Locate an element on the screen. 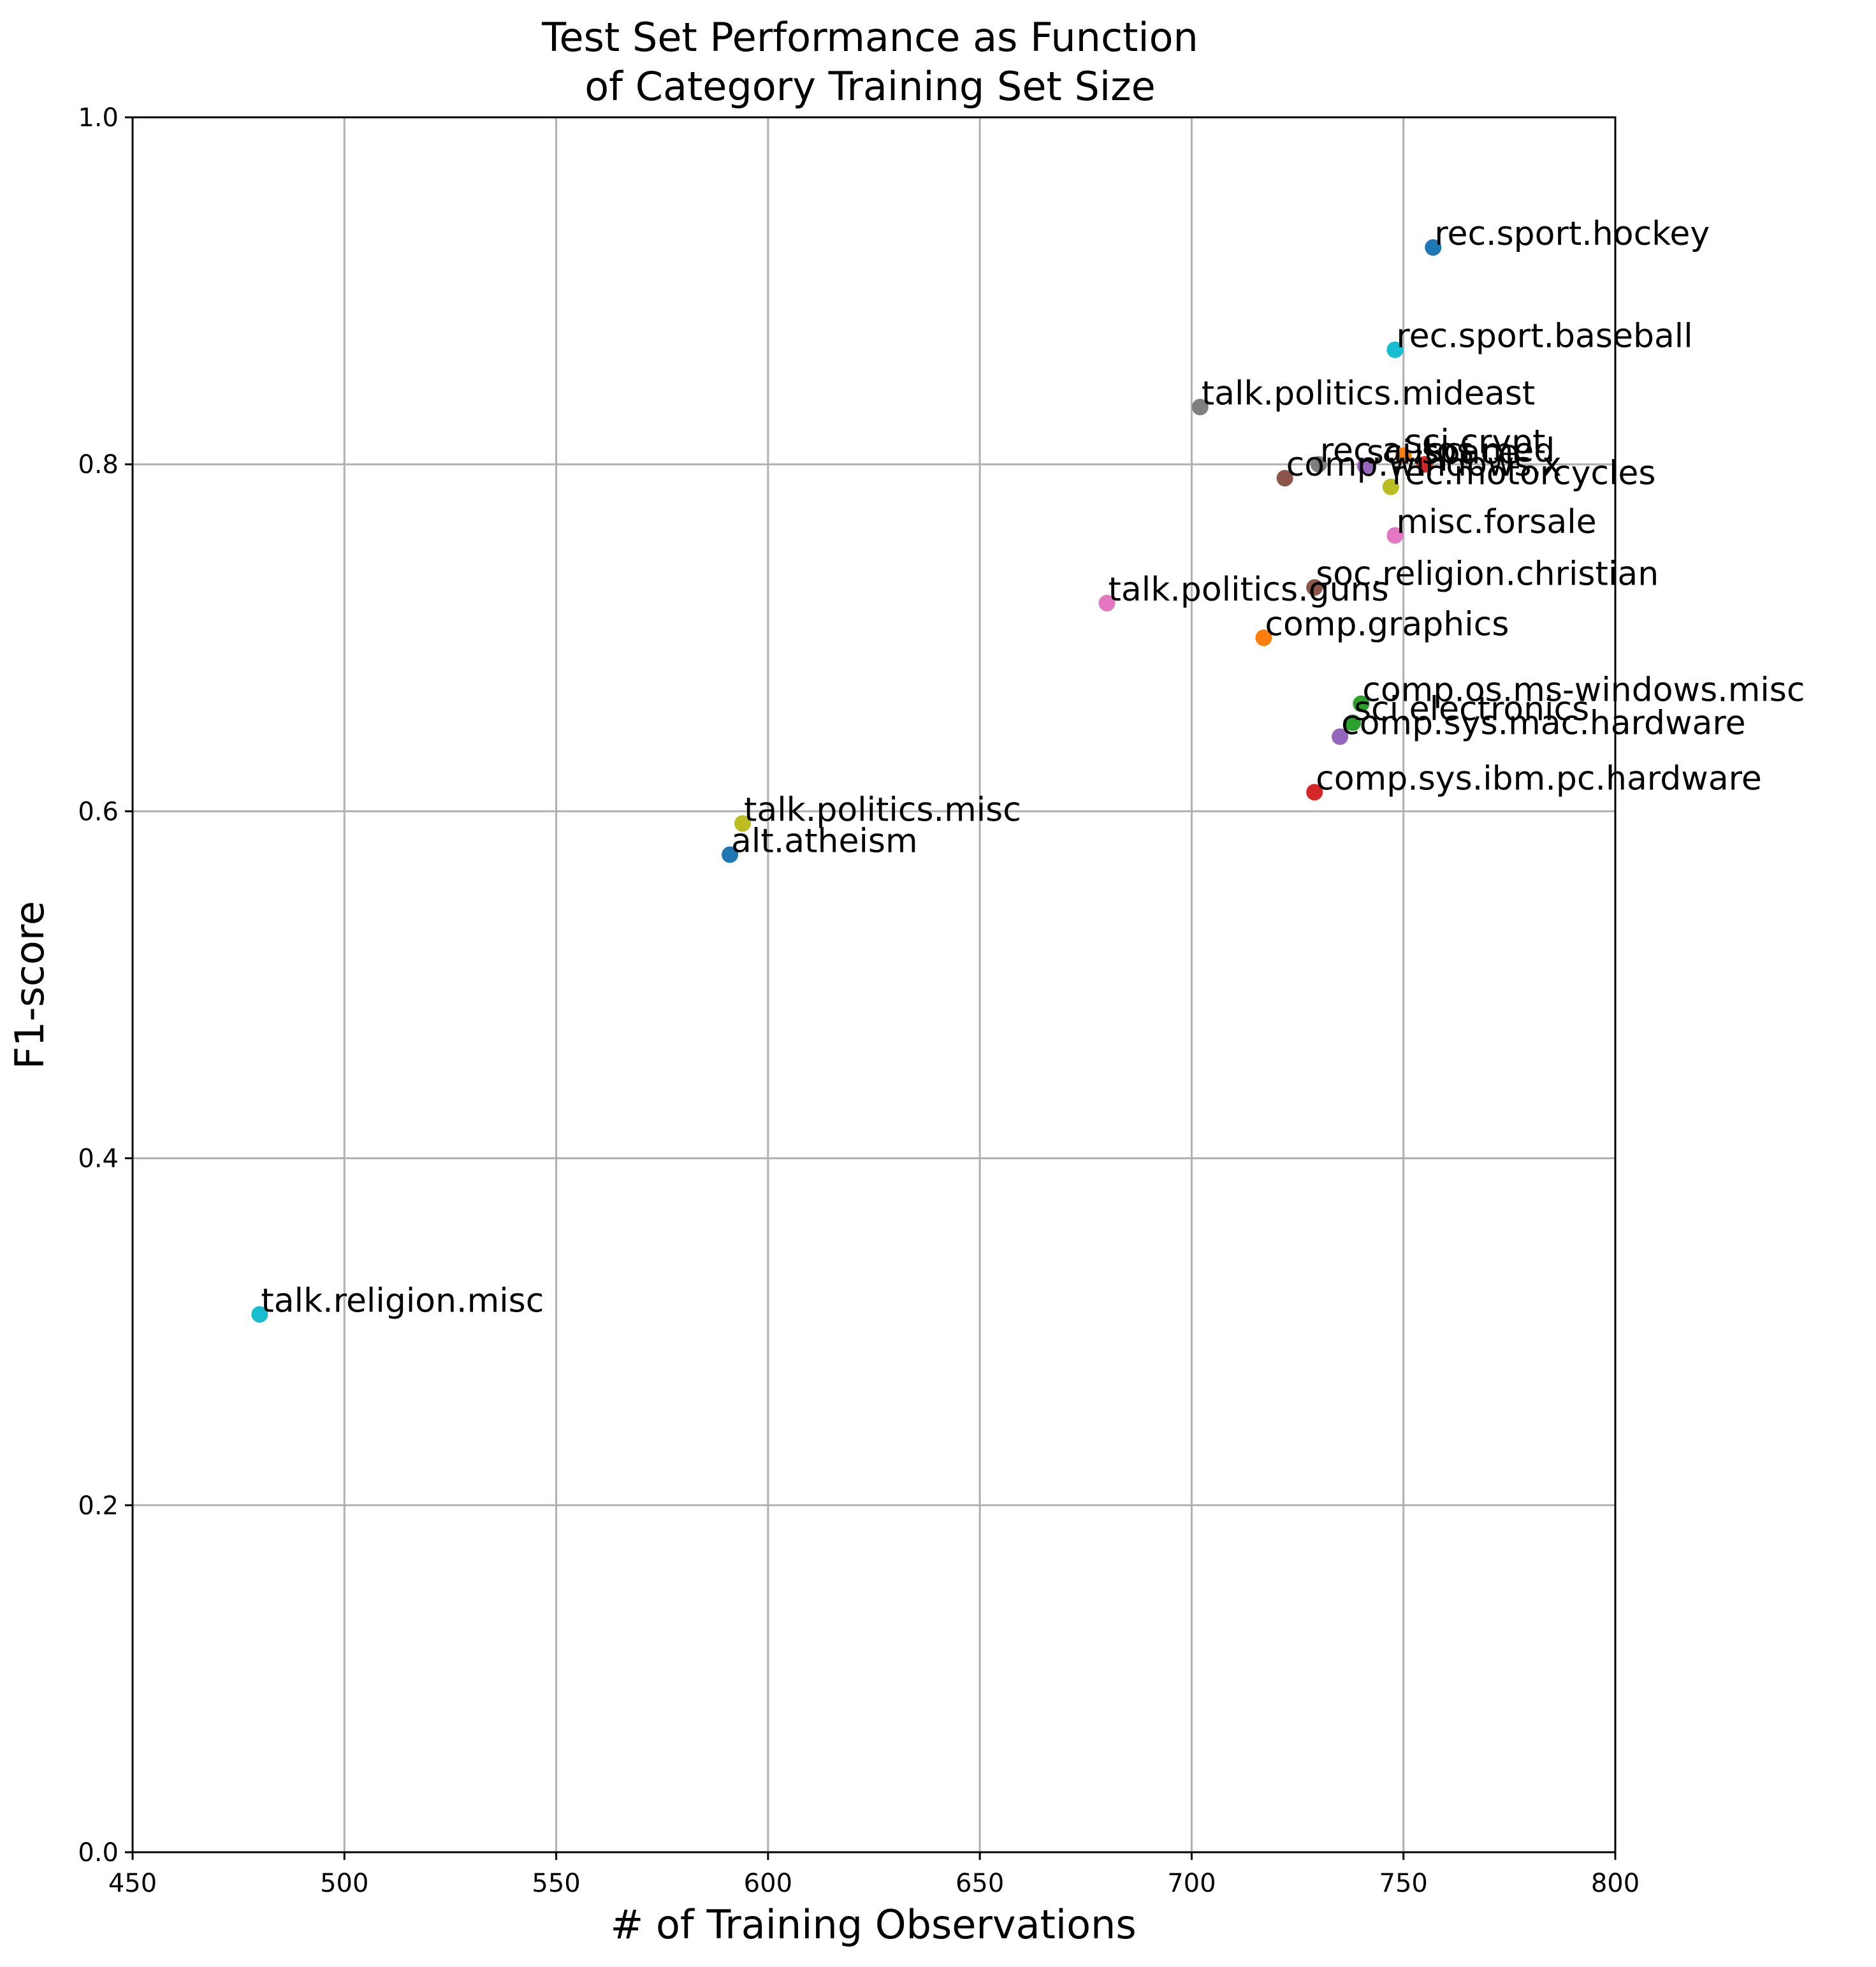 The width and height of the screenshot is (1876, 1967). chart-title-line-2: of Category Training Set Size is located at coordinates (870, 86).